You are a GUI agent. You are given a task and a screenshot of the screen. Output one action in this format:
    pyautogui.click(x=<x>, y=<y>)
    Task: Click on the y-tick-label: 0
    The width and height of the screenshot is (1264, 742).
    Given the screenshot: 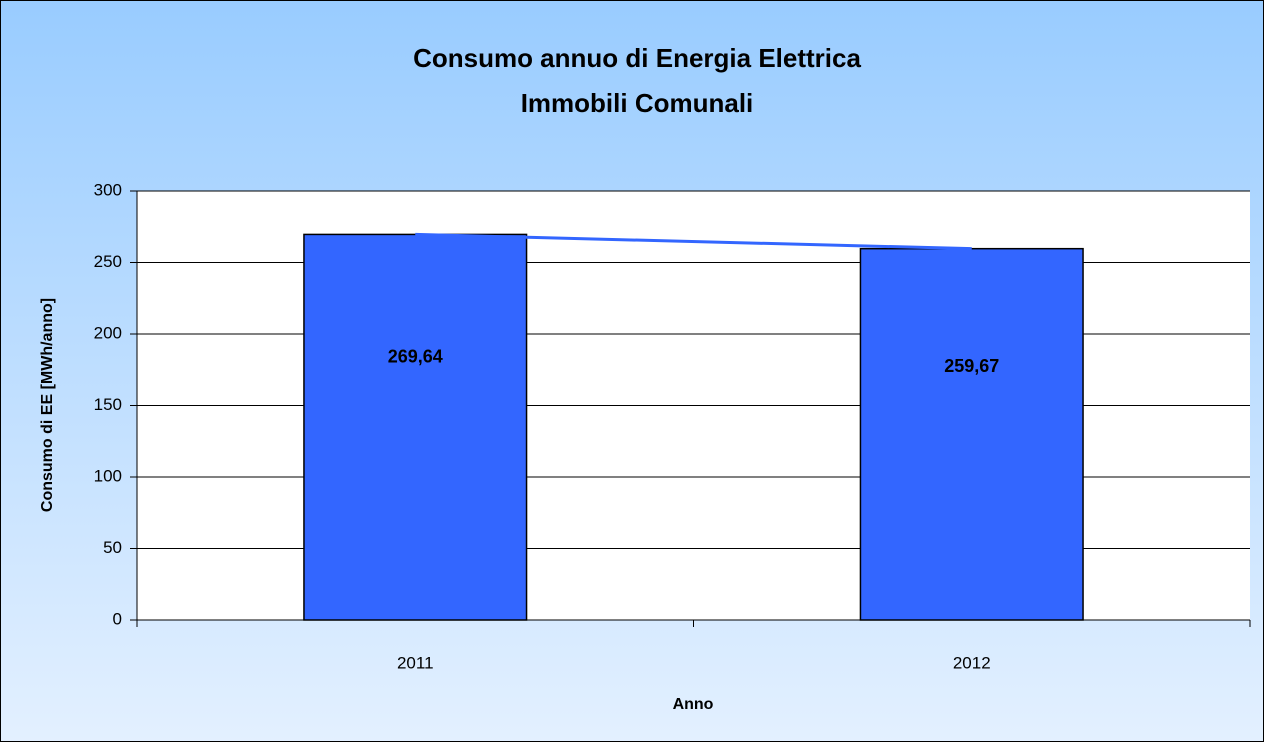 What is the action you would take?
    pyautogui.click(x=117, y=618)
    